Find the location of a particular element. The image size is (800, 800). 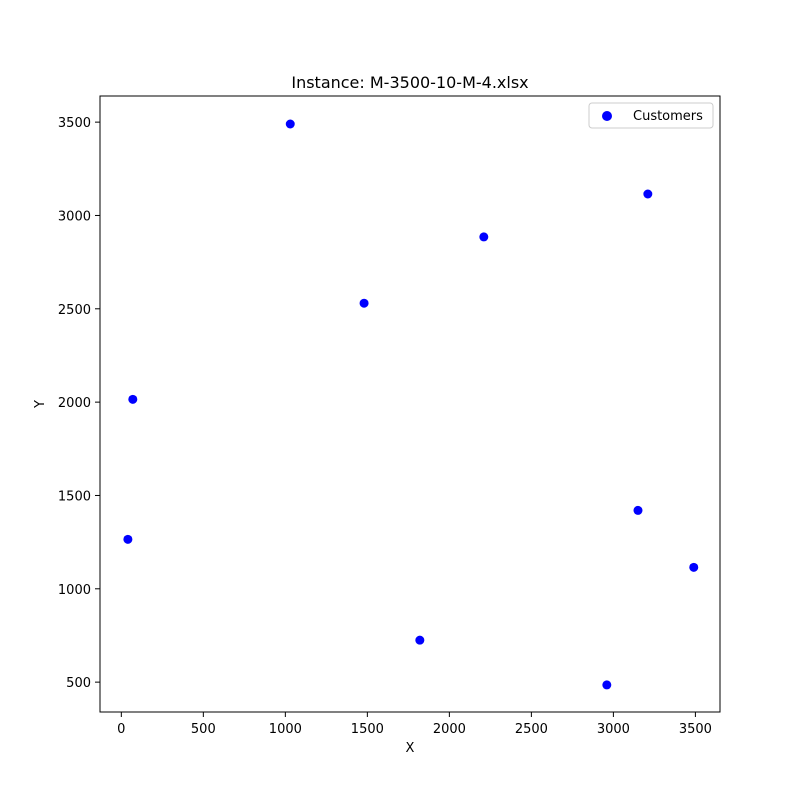

y-axis: 500 1000 1500 2000 2500 3000 3500 is located at coordinates (79, 403).